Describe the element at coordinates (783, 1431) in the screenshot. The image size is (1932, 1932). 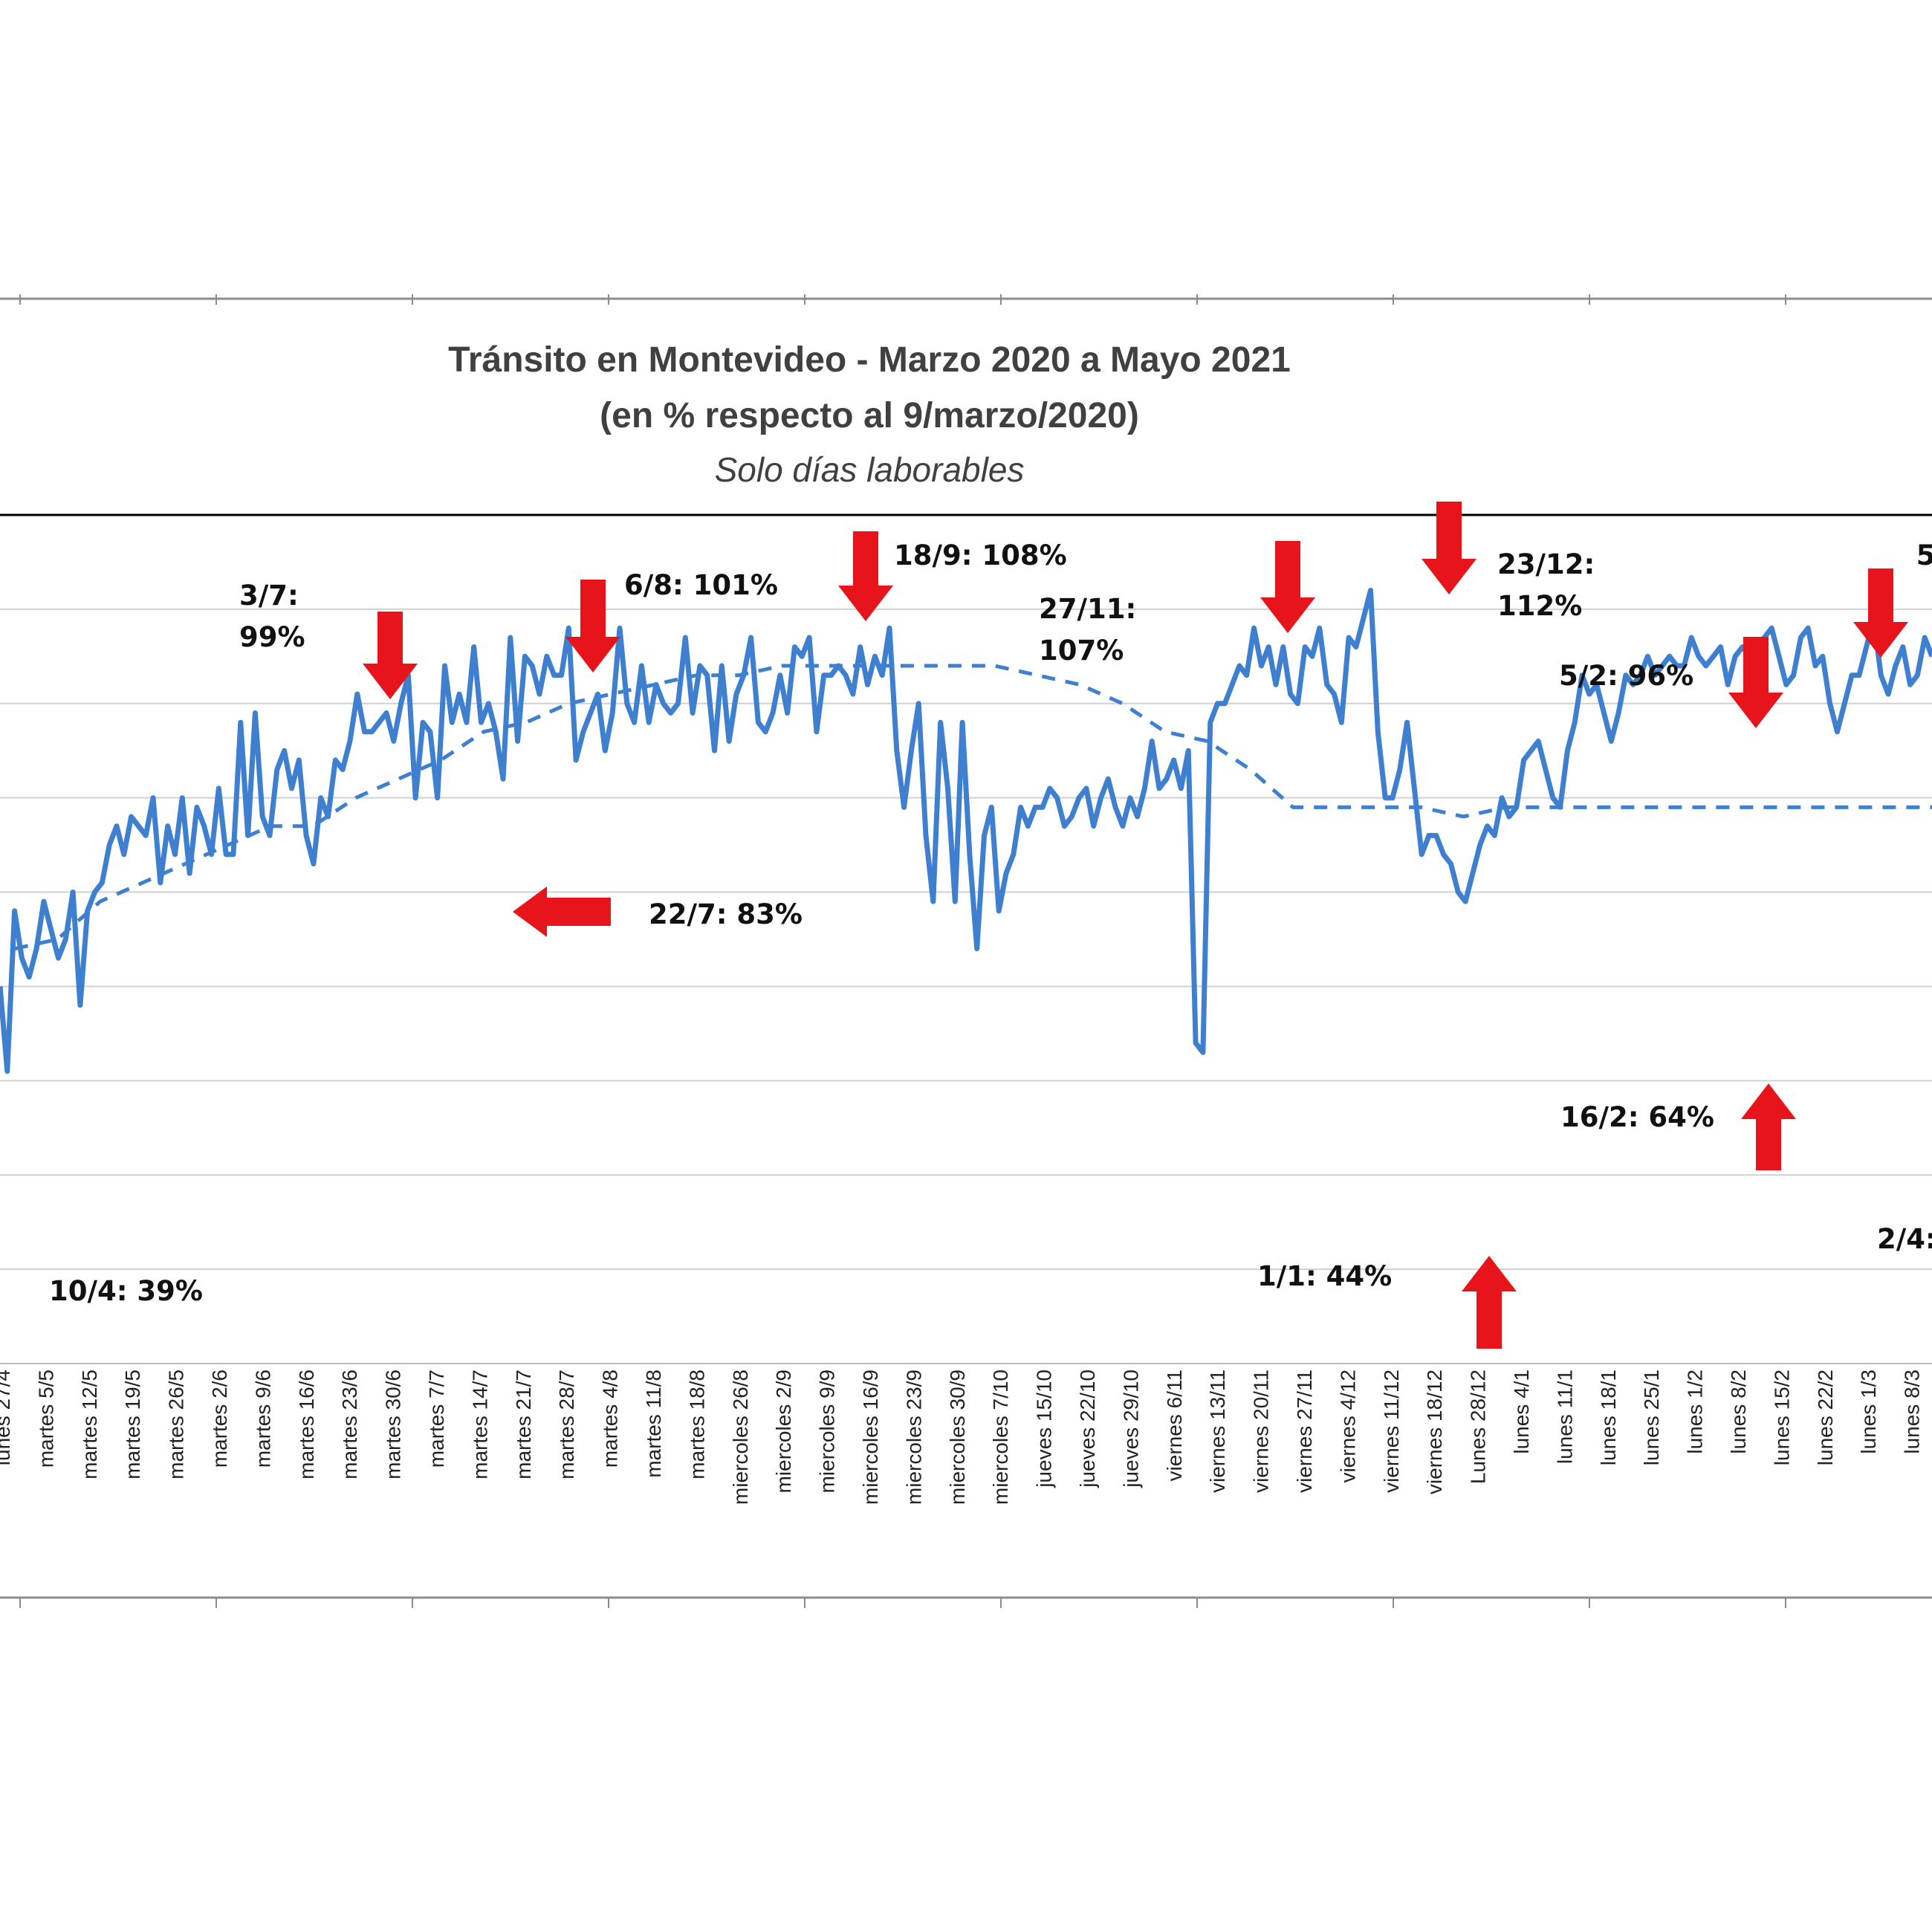
I see `x-tick-label: miercoles 2/9` at that location.